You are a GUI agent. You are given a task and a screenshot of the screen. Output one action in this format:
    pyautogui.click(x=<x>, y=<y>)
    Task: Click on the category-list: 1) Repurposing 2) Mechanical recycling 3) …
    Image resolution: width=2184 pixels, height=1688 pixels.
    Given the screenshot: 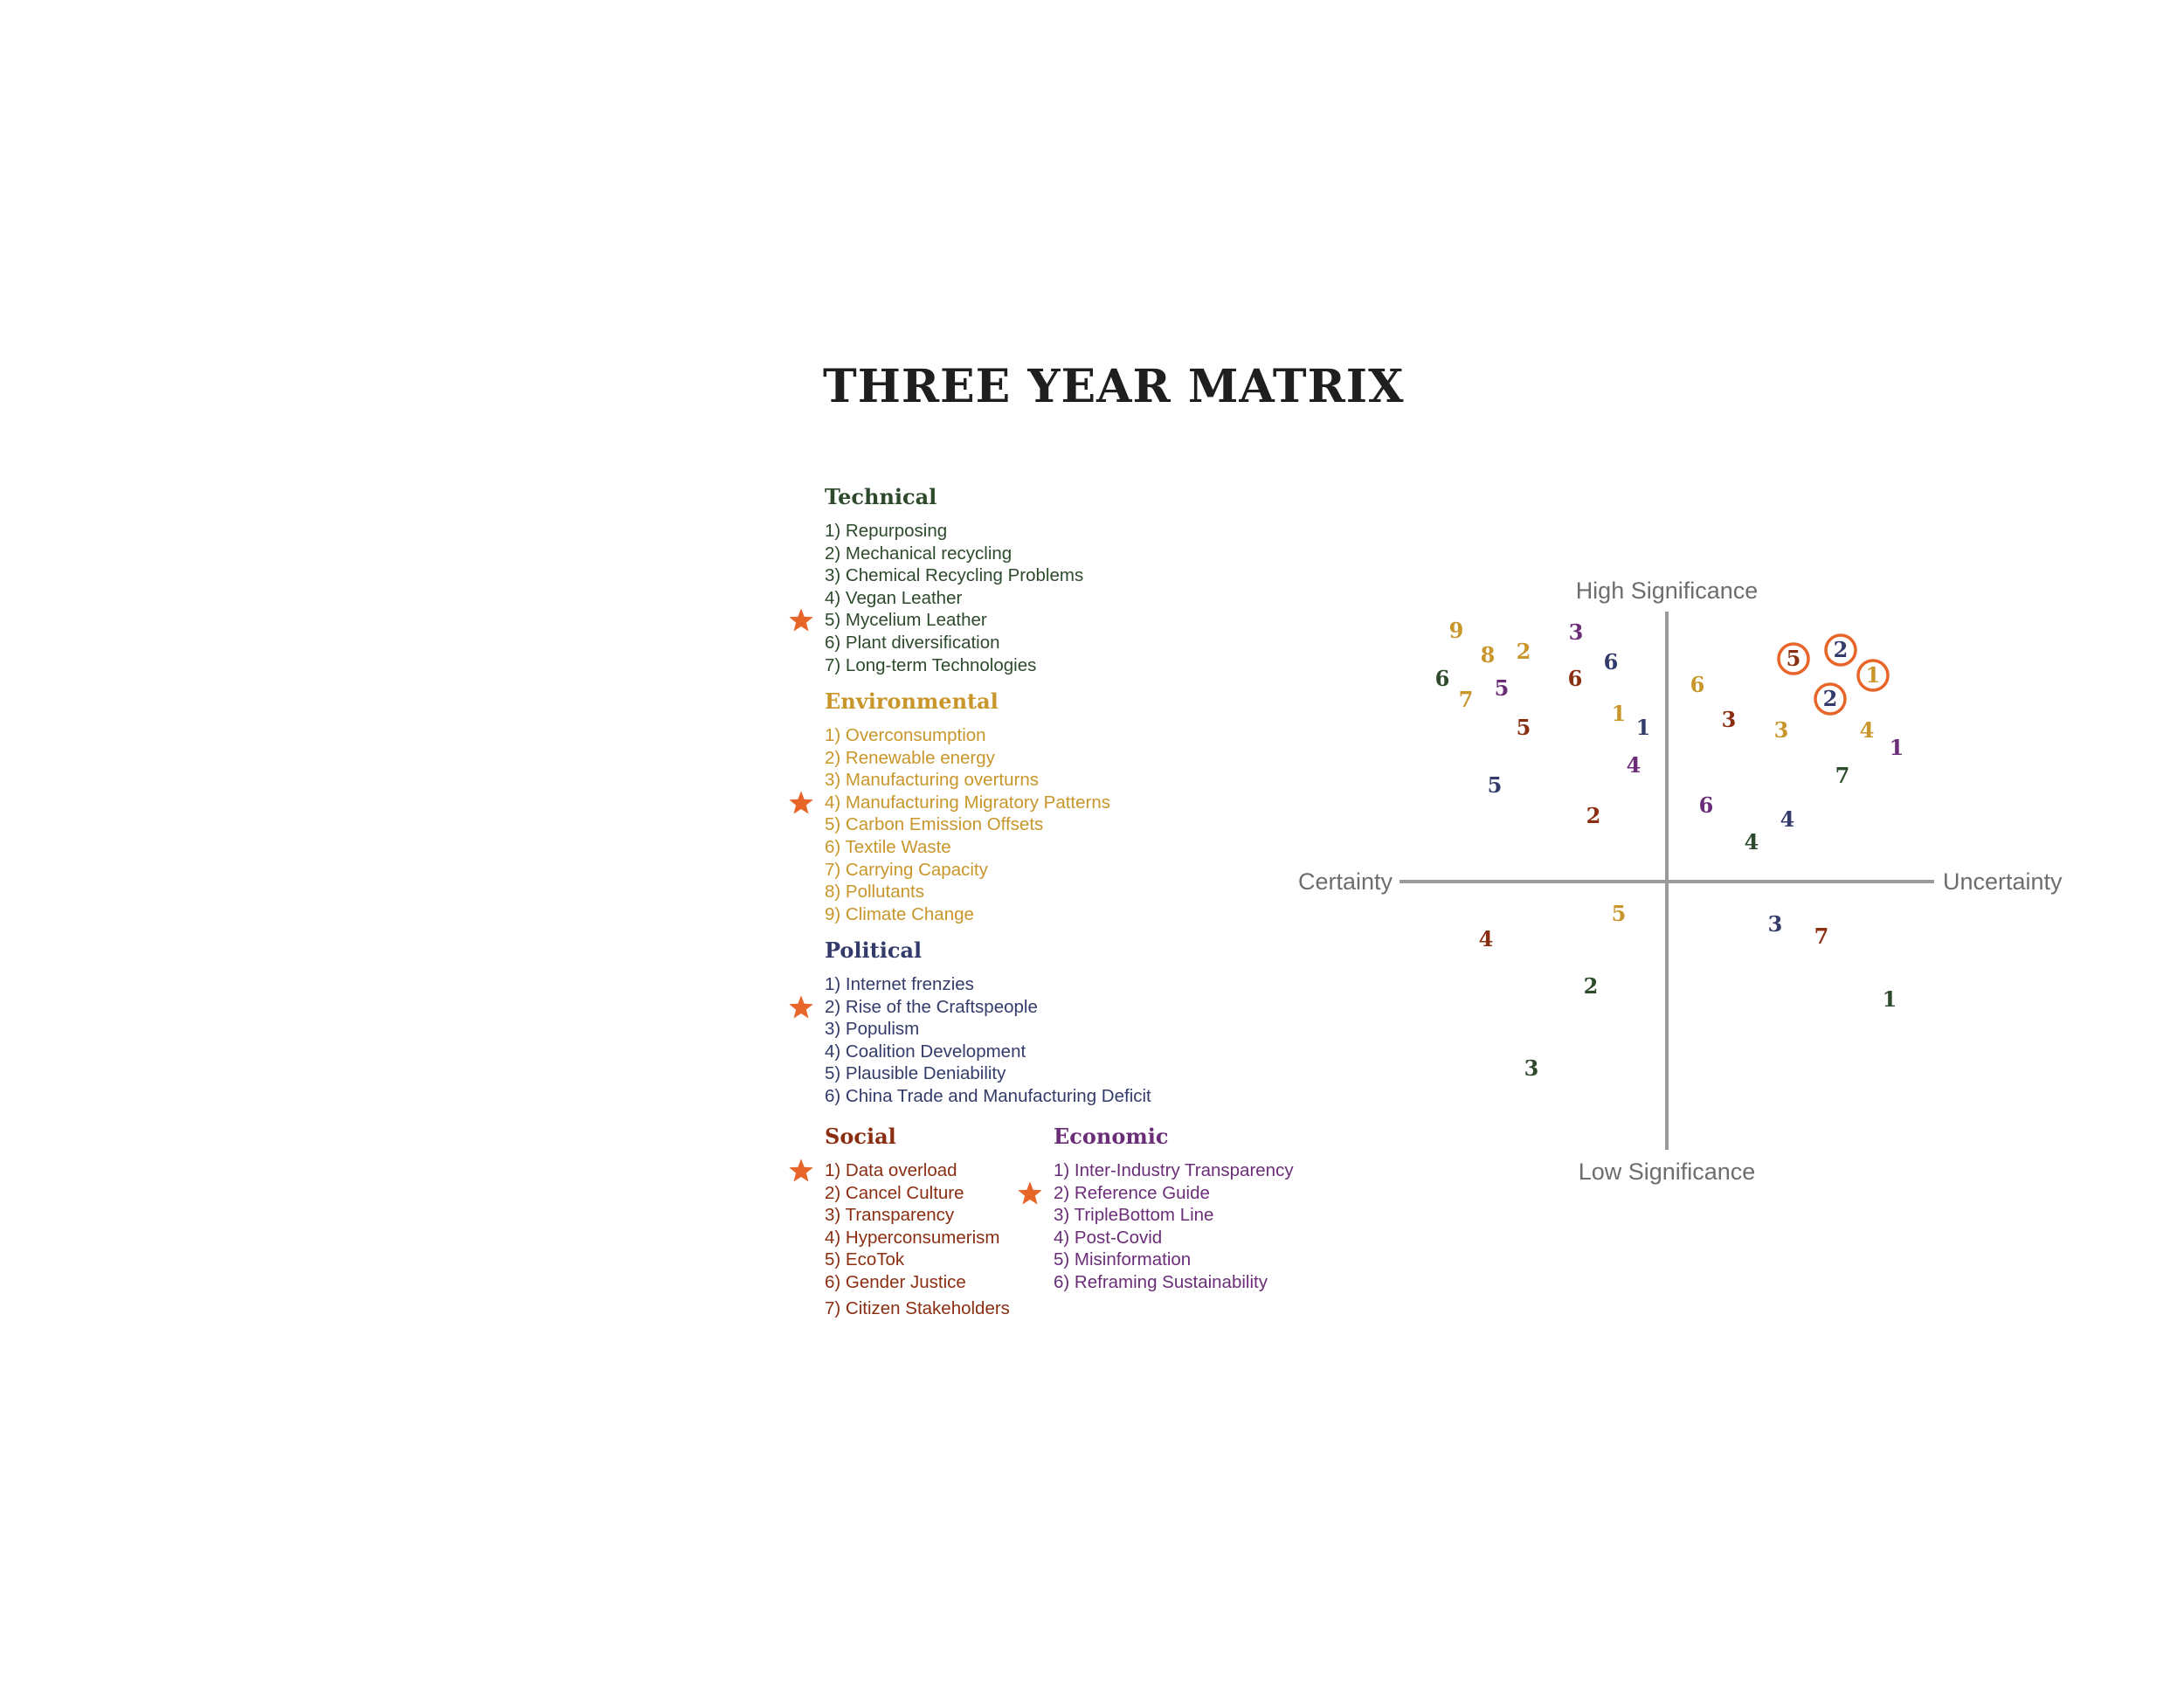 What is the action you would take?
    pyautogui.click(x=936, y=598)
    